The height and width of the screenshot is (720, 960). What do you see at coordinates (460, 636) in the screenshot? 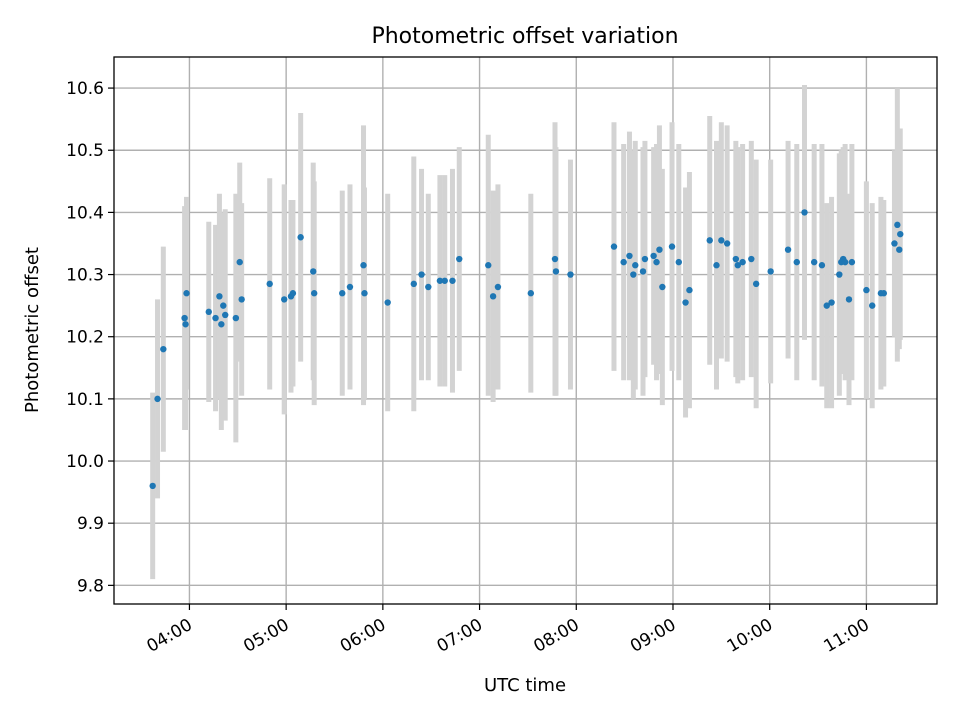
I see `x-tick-label: 07:00` at bounding box center [460, 636].